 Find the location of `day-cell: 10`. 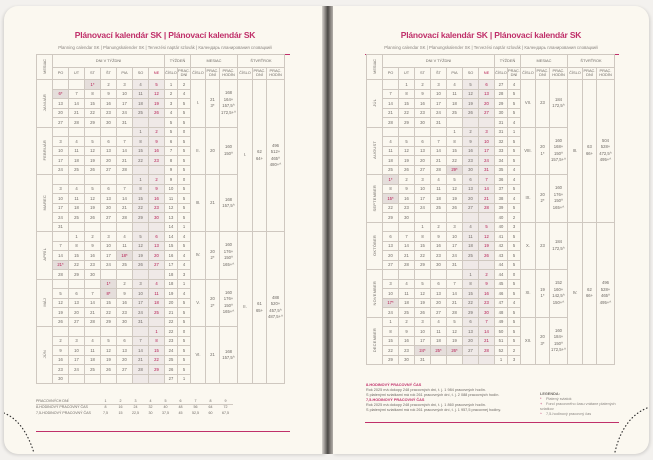

day-cell: 10 is located at coordinates (76, 350).